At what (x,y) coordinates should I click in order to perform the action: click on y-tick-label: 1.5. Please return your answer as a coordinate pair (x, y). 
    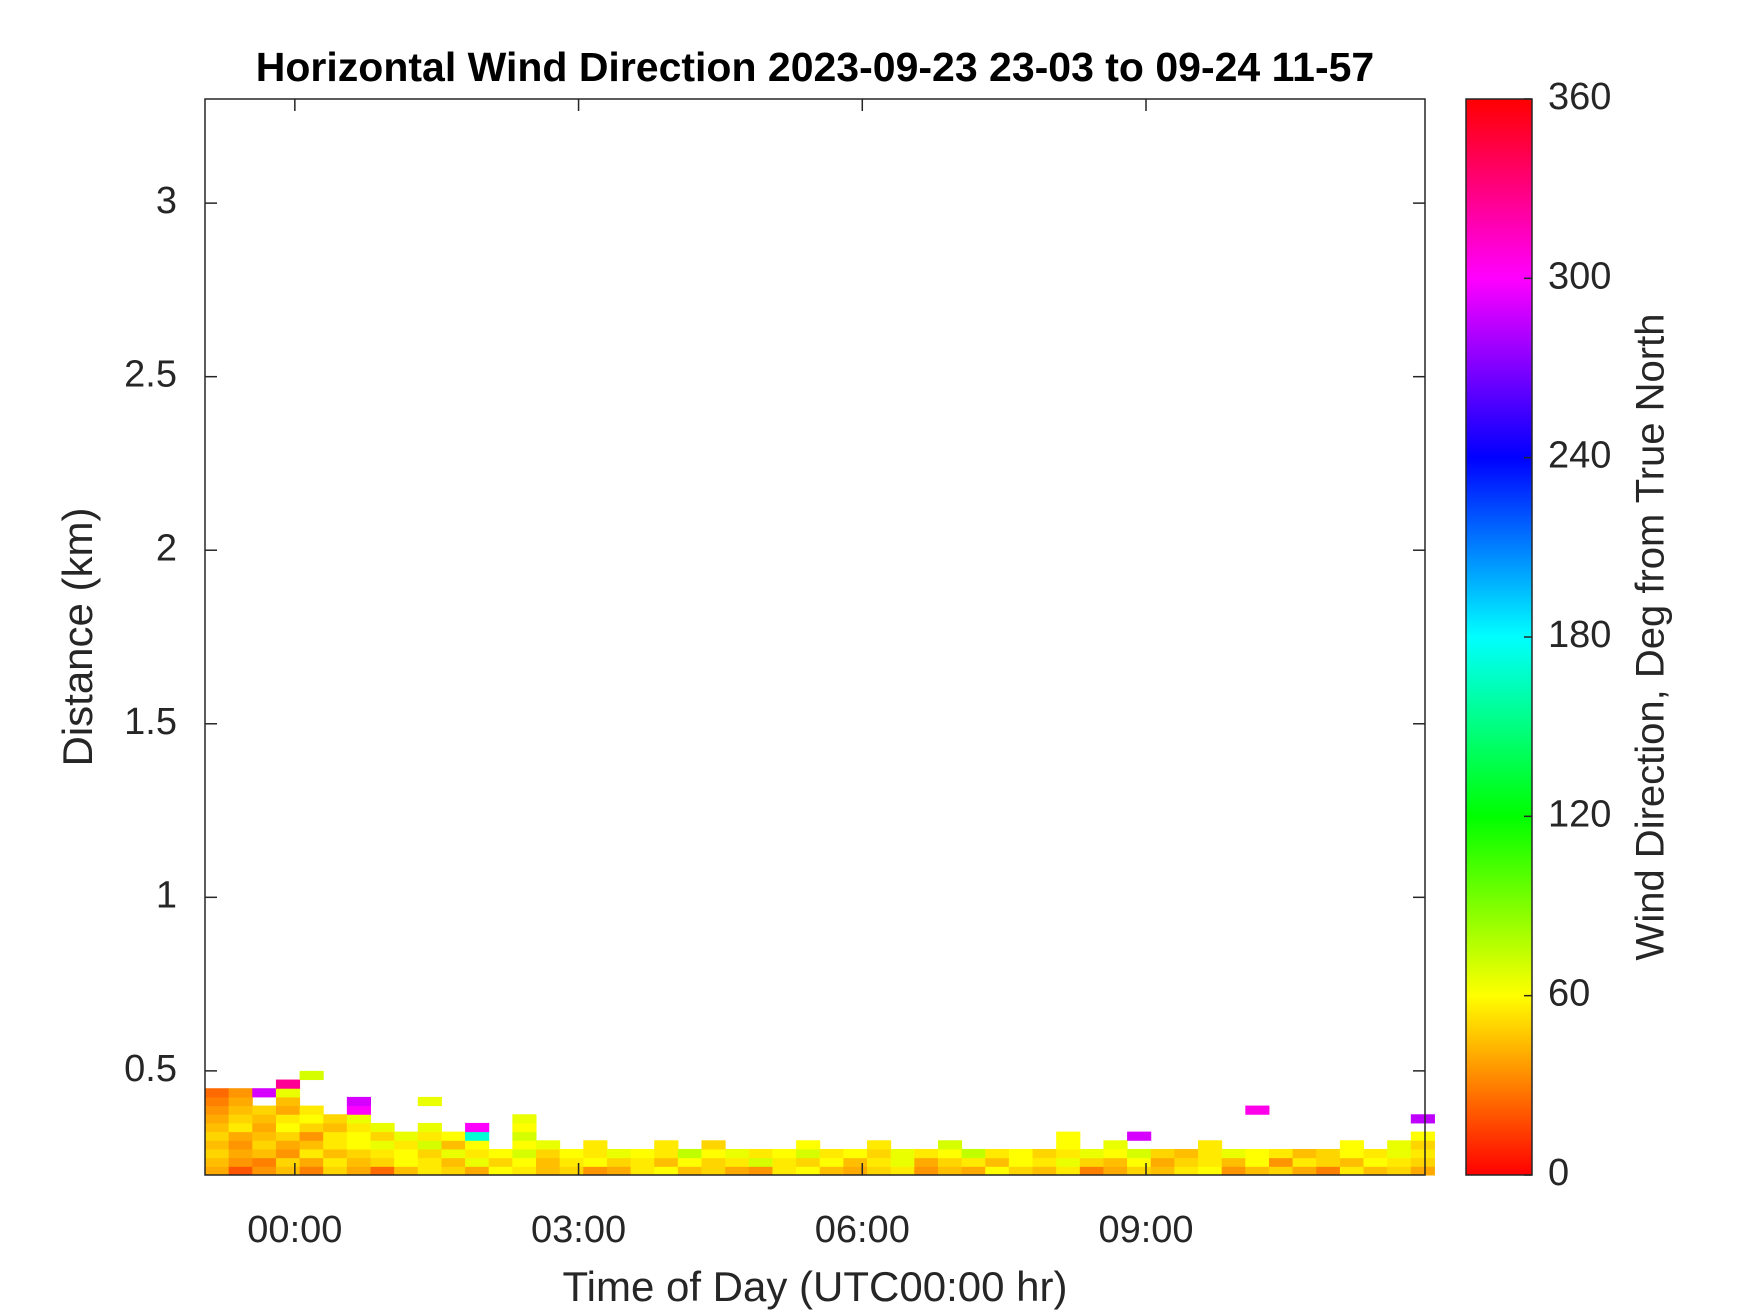
    Looking at the image, I should click on (150, 722).